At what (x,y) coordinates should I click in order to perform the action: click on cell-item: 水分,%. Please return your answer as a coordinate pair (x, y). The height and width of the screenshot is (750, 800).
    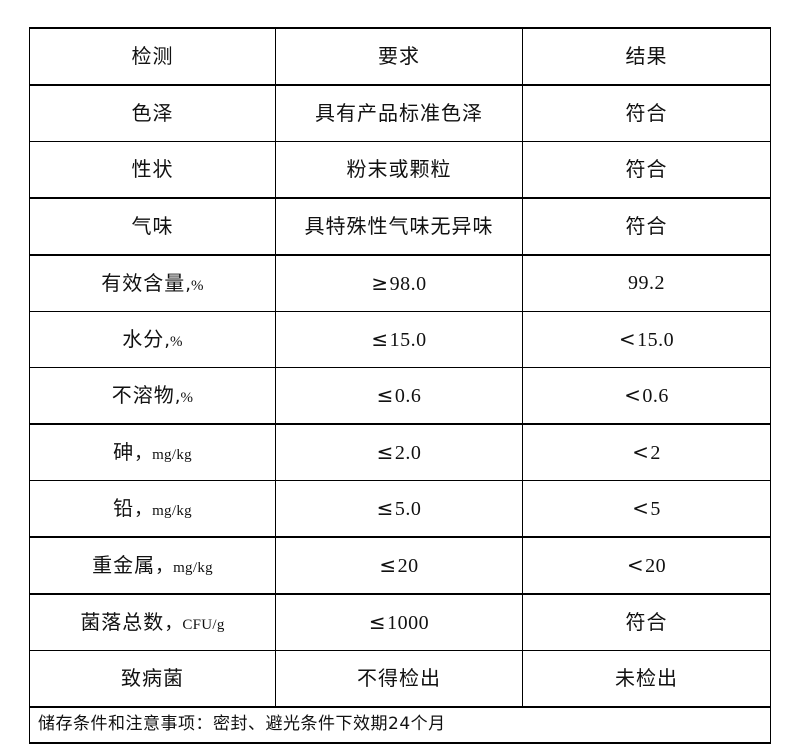
    Looking at the image, I should click on (152, 339).